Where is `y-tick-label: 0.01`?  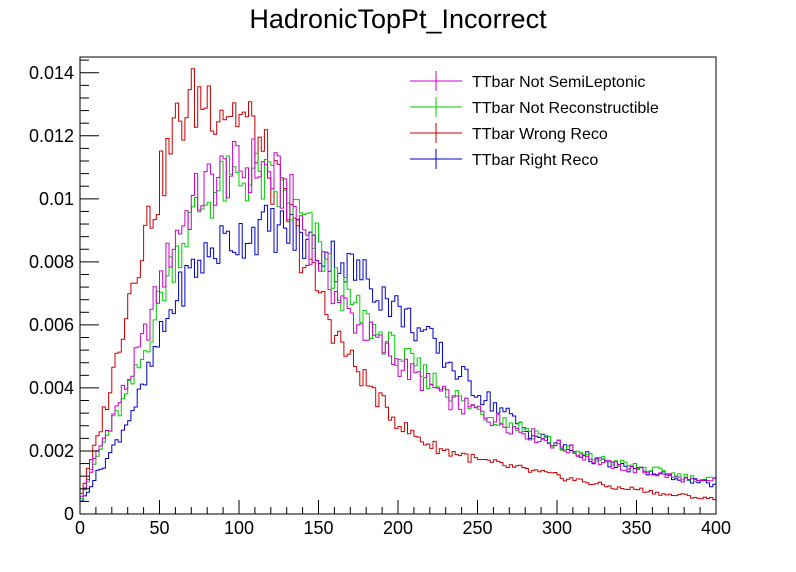
y-tick-label: 0.01 is located at coordinates (56, 199).